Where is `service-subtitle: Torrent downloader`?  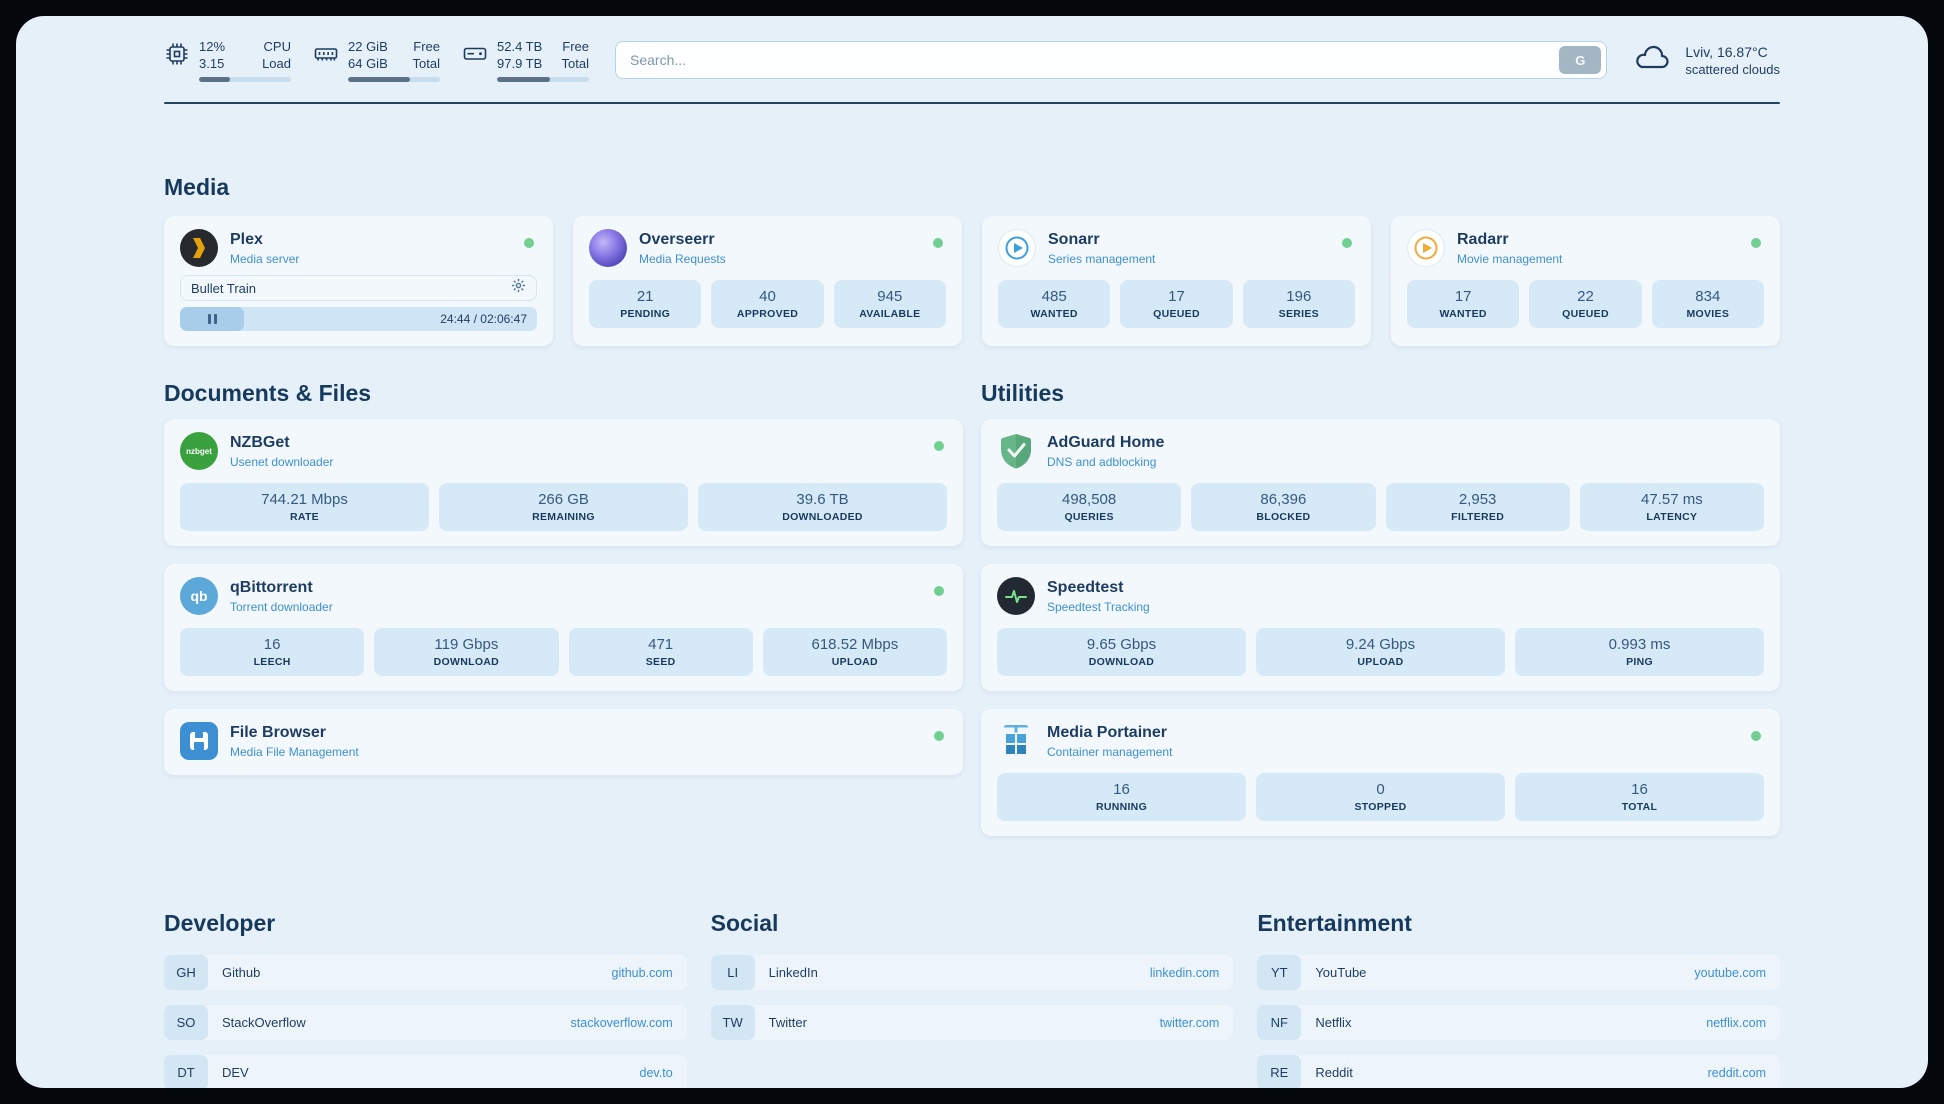 service-subtitle: Torrent downloader is located at coordinates (281, 607).